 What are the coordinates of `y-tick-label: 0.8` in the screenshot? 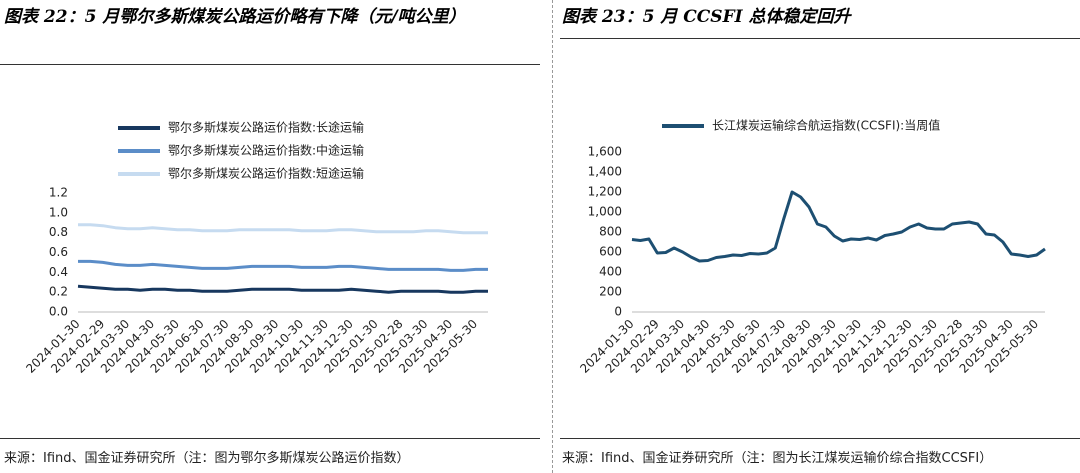 It's located at (58, 232).